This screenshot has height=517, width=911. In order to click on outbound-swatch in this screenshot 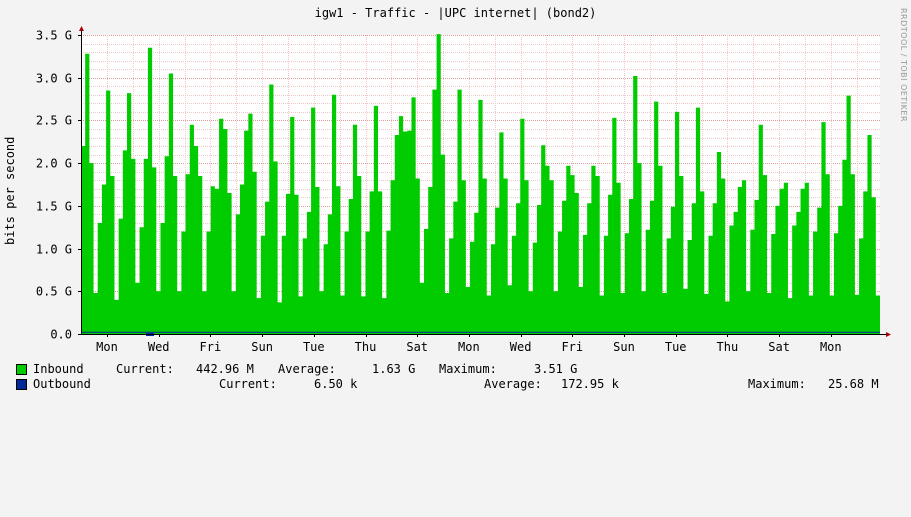, I will do `click(21, 384)`.